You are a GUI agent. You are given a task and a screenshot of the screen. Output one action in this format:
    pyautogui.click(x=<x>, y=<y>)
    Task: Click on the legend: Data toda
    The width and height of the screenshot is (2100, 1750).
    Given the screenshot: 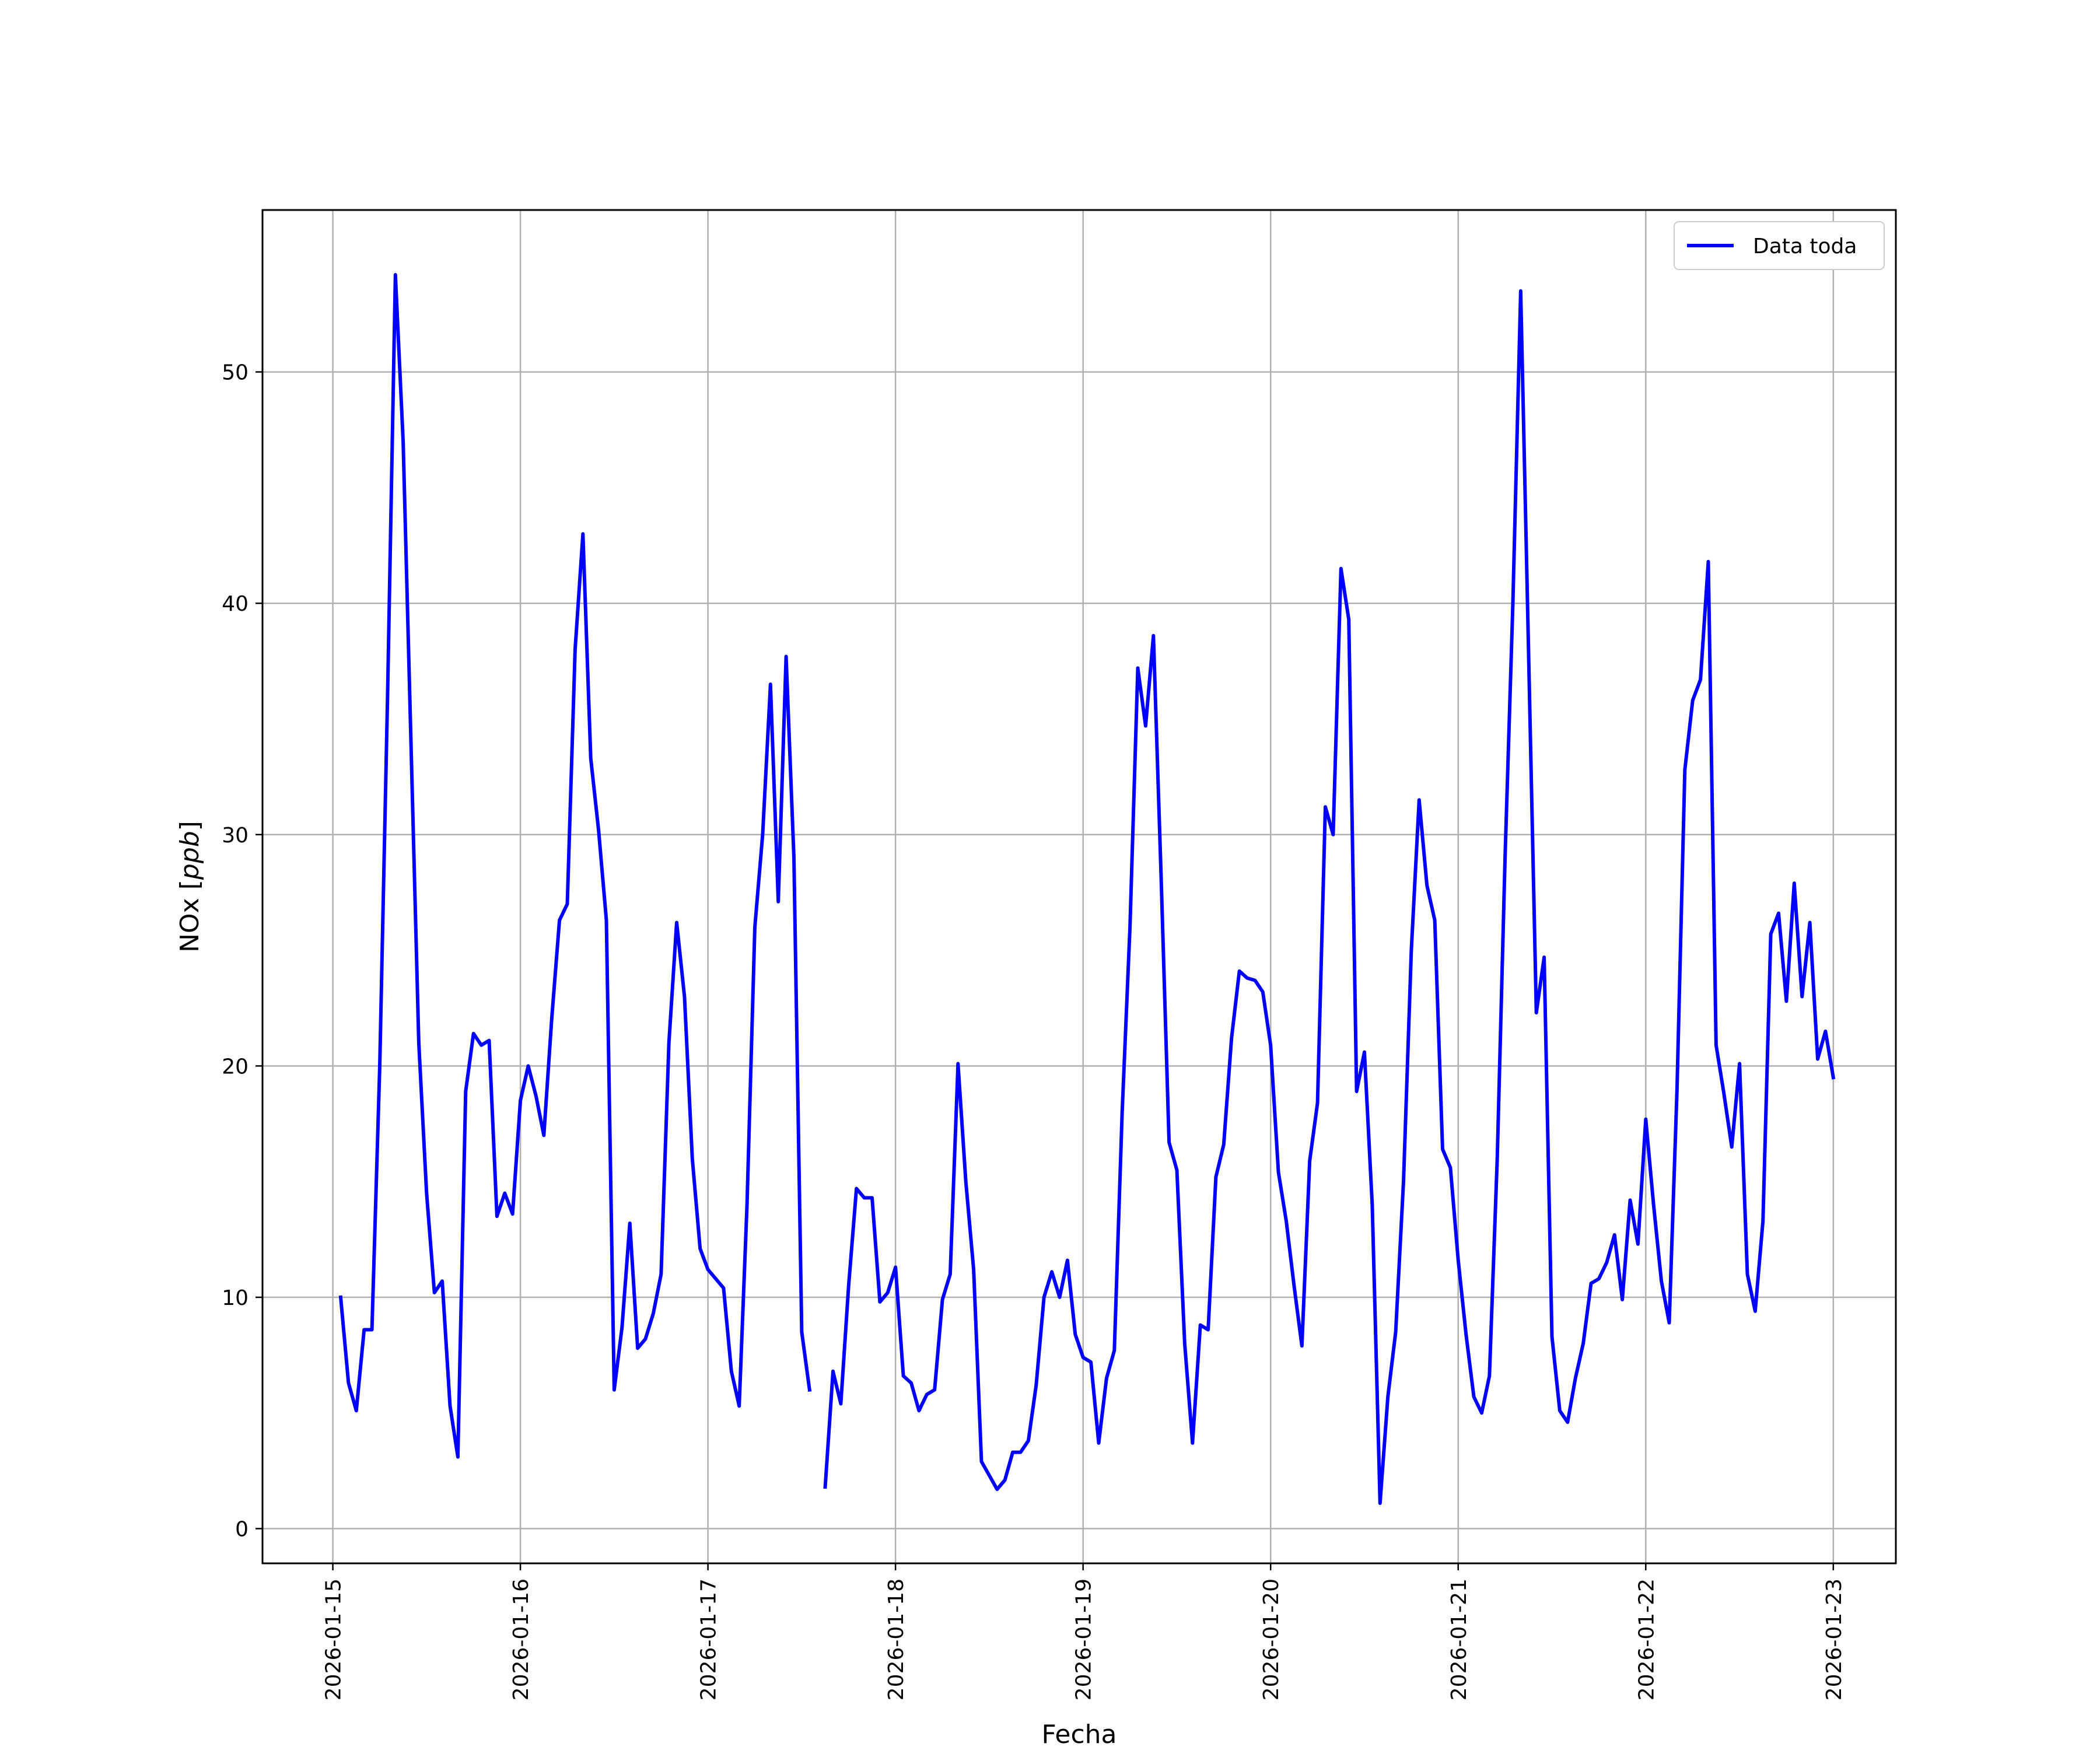 What is the action you would take?
    pyautogui.click(x=1779, y=245)
    